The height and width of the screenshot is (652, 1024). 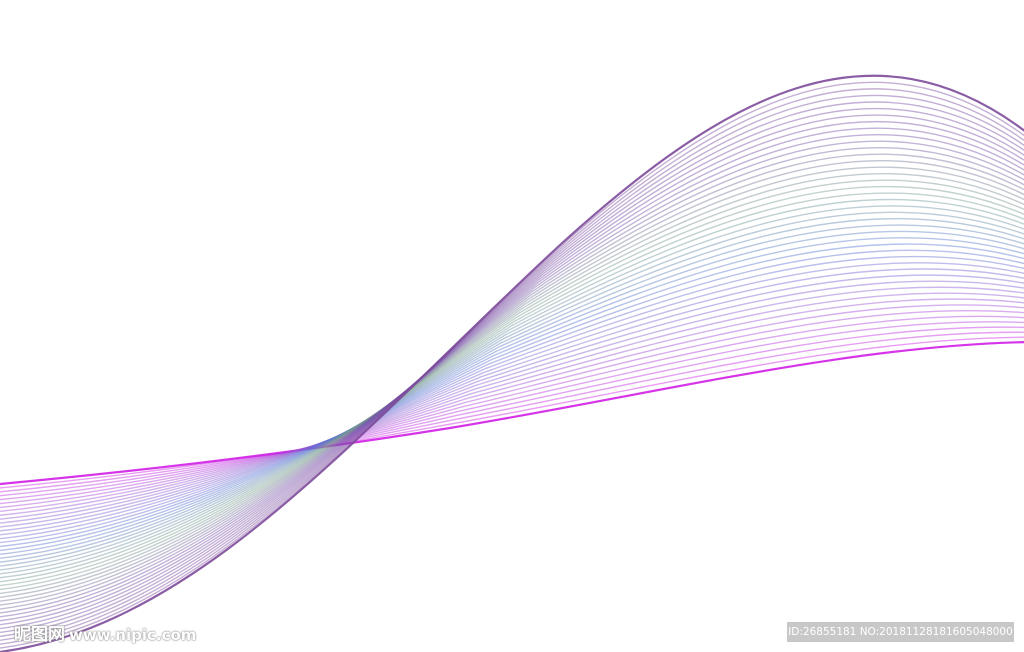 What do you see at coordinates (900, 632) in the screenshot?
I see `watermark-id-label: ID:26855181 NO:20181128181605048000` at bounding box center [900, 632].